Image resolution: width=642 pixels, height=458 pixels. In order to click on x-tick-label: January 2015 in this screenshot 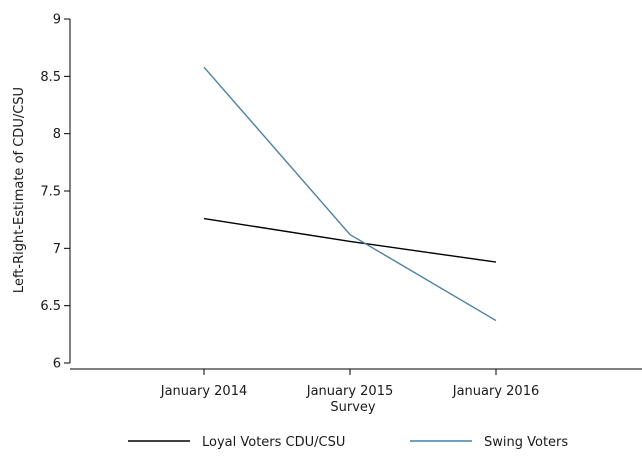, I will do `click(350, 391)`.